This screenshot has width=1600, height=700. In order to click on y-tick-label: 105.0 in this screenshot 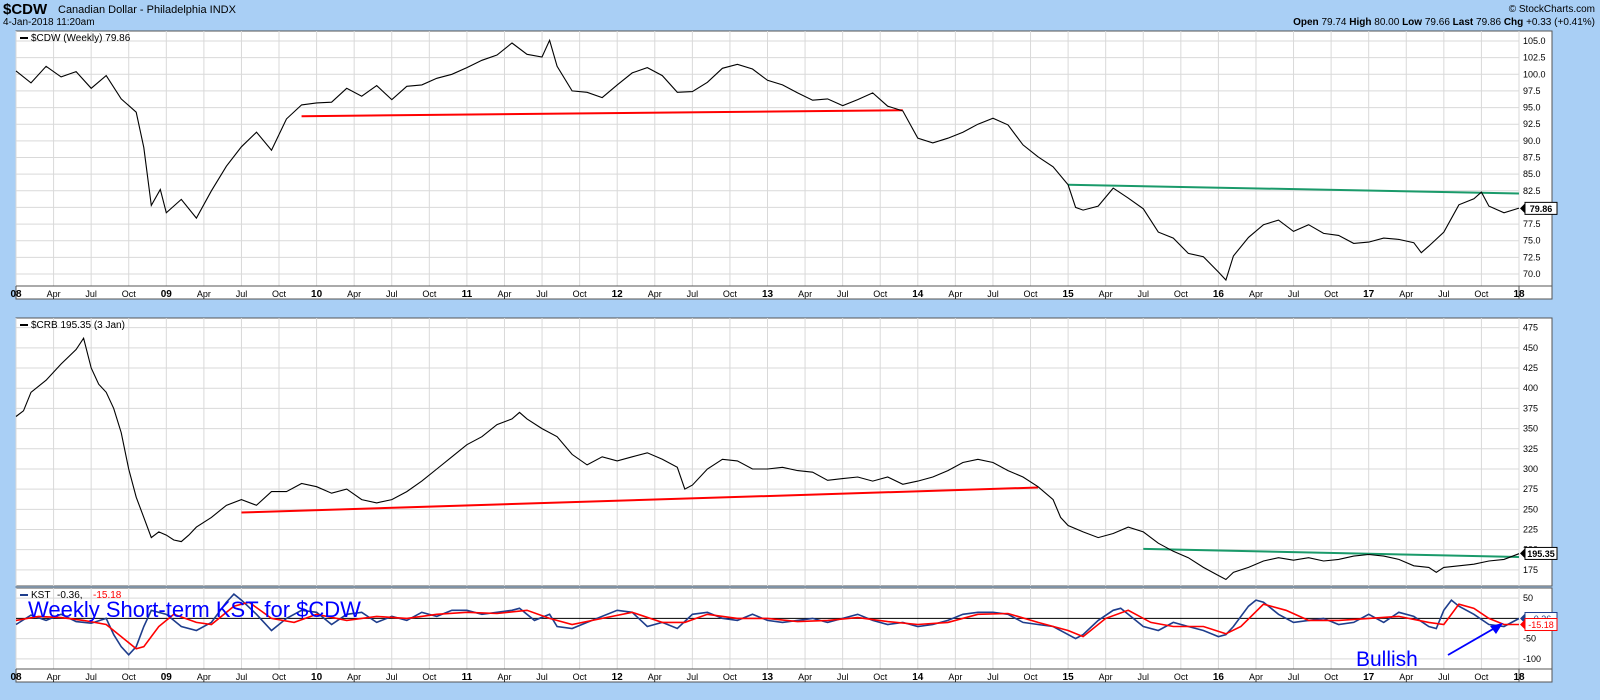, I will do `click(1534, 41)`.